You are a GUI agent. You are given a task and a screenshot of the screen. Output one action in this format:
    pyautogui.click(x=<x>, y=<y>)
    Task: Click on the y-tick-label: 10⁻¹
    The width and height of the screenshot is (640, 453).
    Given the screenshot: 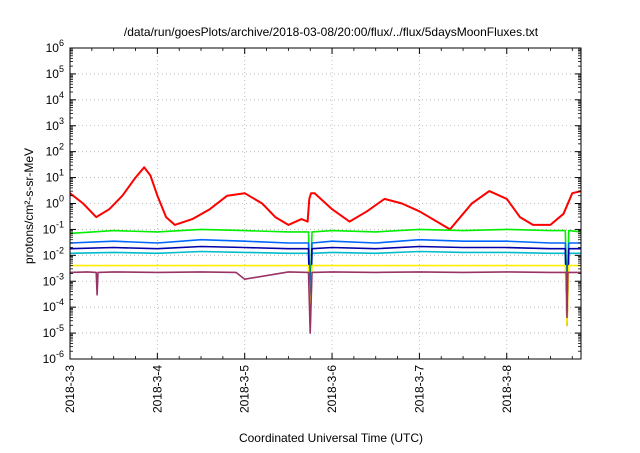 What is the action you would take?
    pyautogui.click(x=53, y=227)
    